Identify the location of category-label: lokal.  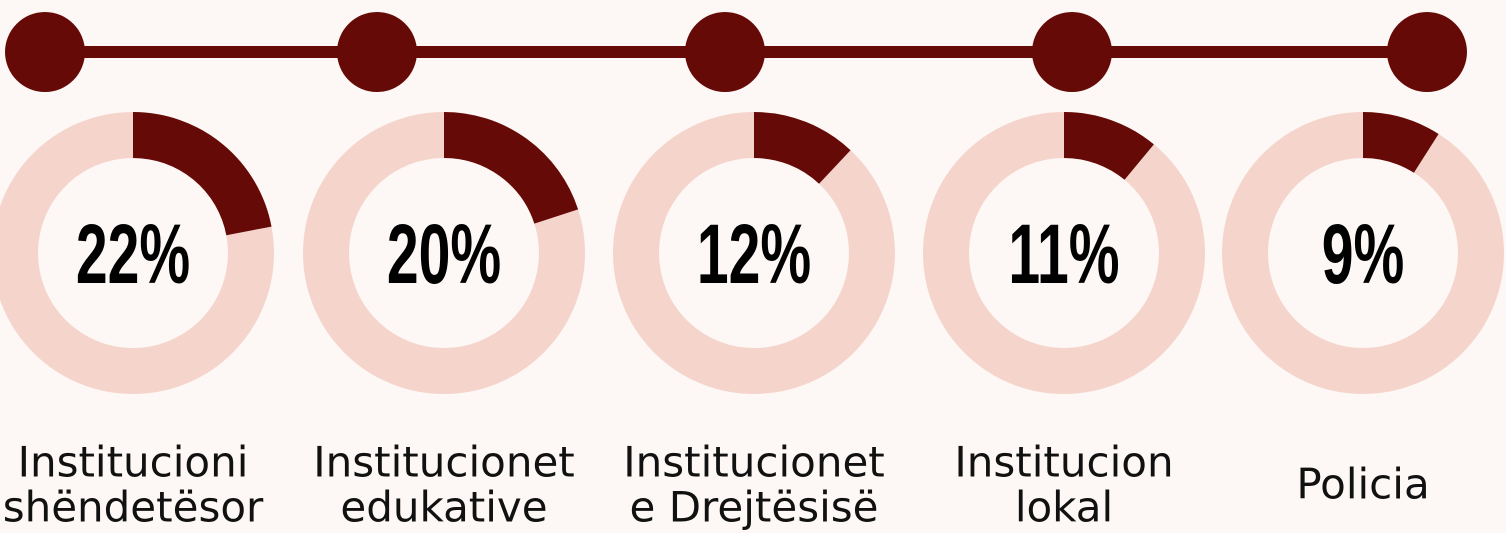
(1064, 507).